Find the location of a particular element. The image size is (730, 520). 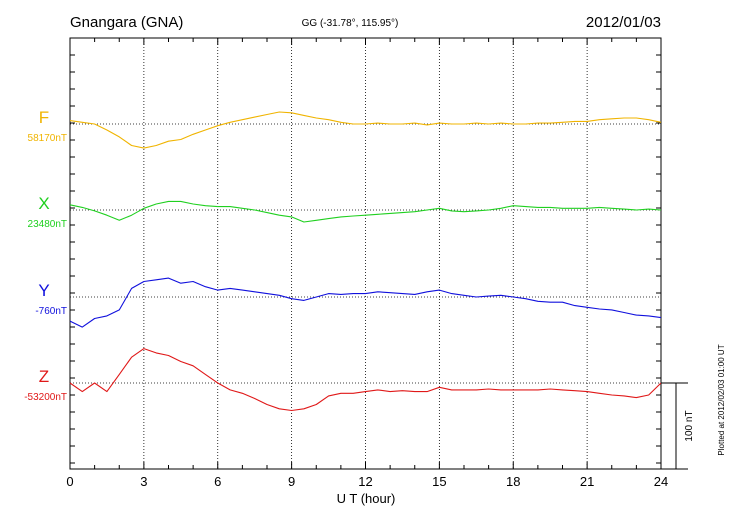

series-labels: F 58170nT X 23480nT Y -760nT Z -53200nT is located at coordinates (45, 255).